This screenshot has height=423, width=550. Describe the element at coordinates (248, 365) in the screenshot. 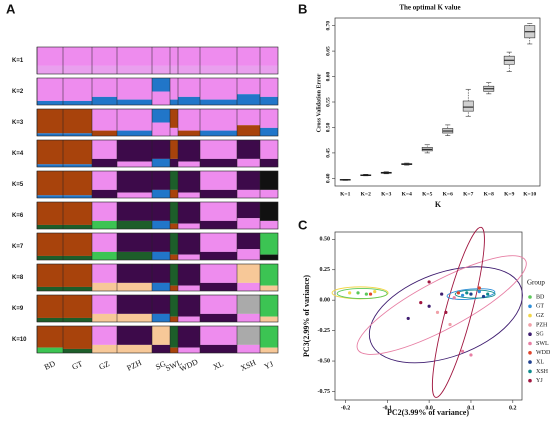

I see `group-label: XSH` at that location.